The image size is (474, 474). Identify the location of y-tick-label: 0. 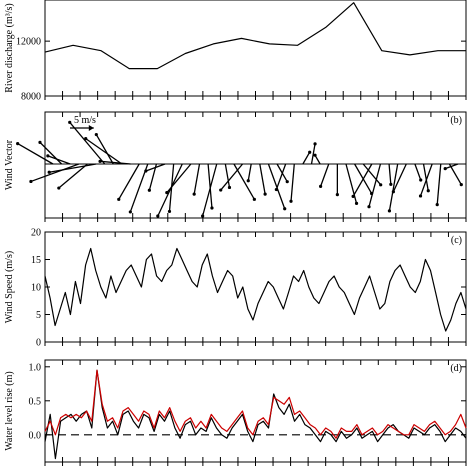
(38, 343).